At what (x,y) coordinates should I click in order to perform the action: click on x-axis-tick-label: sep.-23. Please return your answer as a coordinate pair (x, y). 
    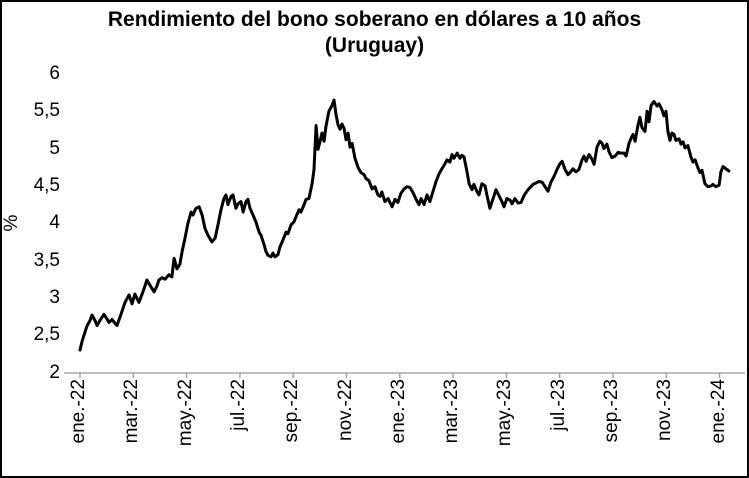
    Looking at the image, I should click on (611, 411).